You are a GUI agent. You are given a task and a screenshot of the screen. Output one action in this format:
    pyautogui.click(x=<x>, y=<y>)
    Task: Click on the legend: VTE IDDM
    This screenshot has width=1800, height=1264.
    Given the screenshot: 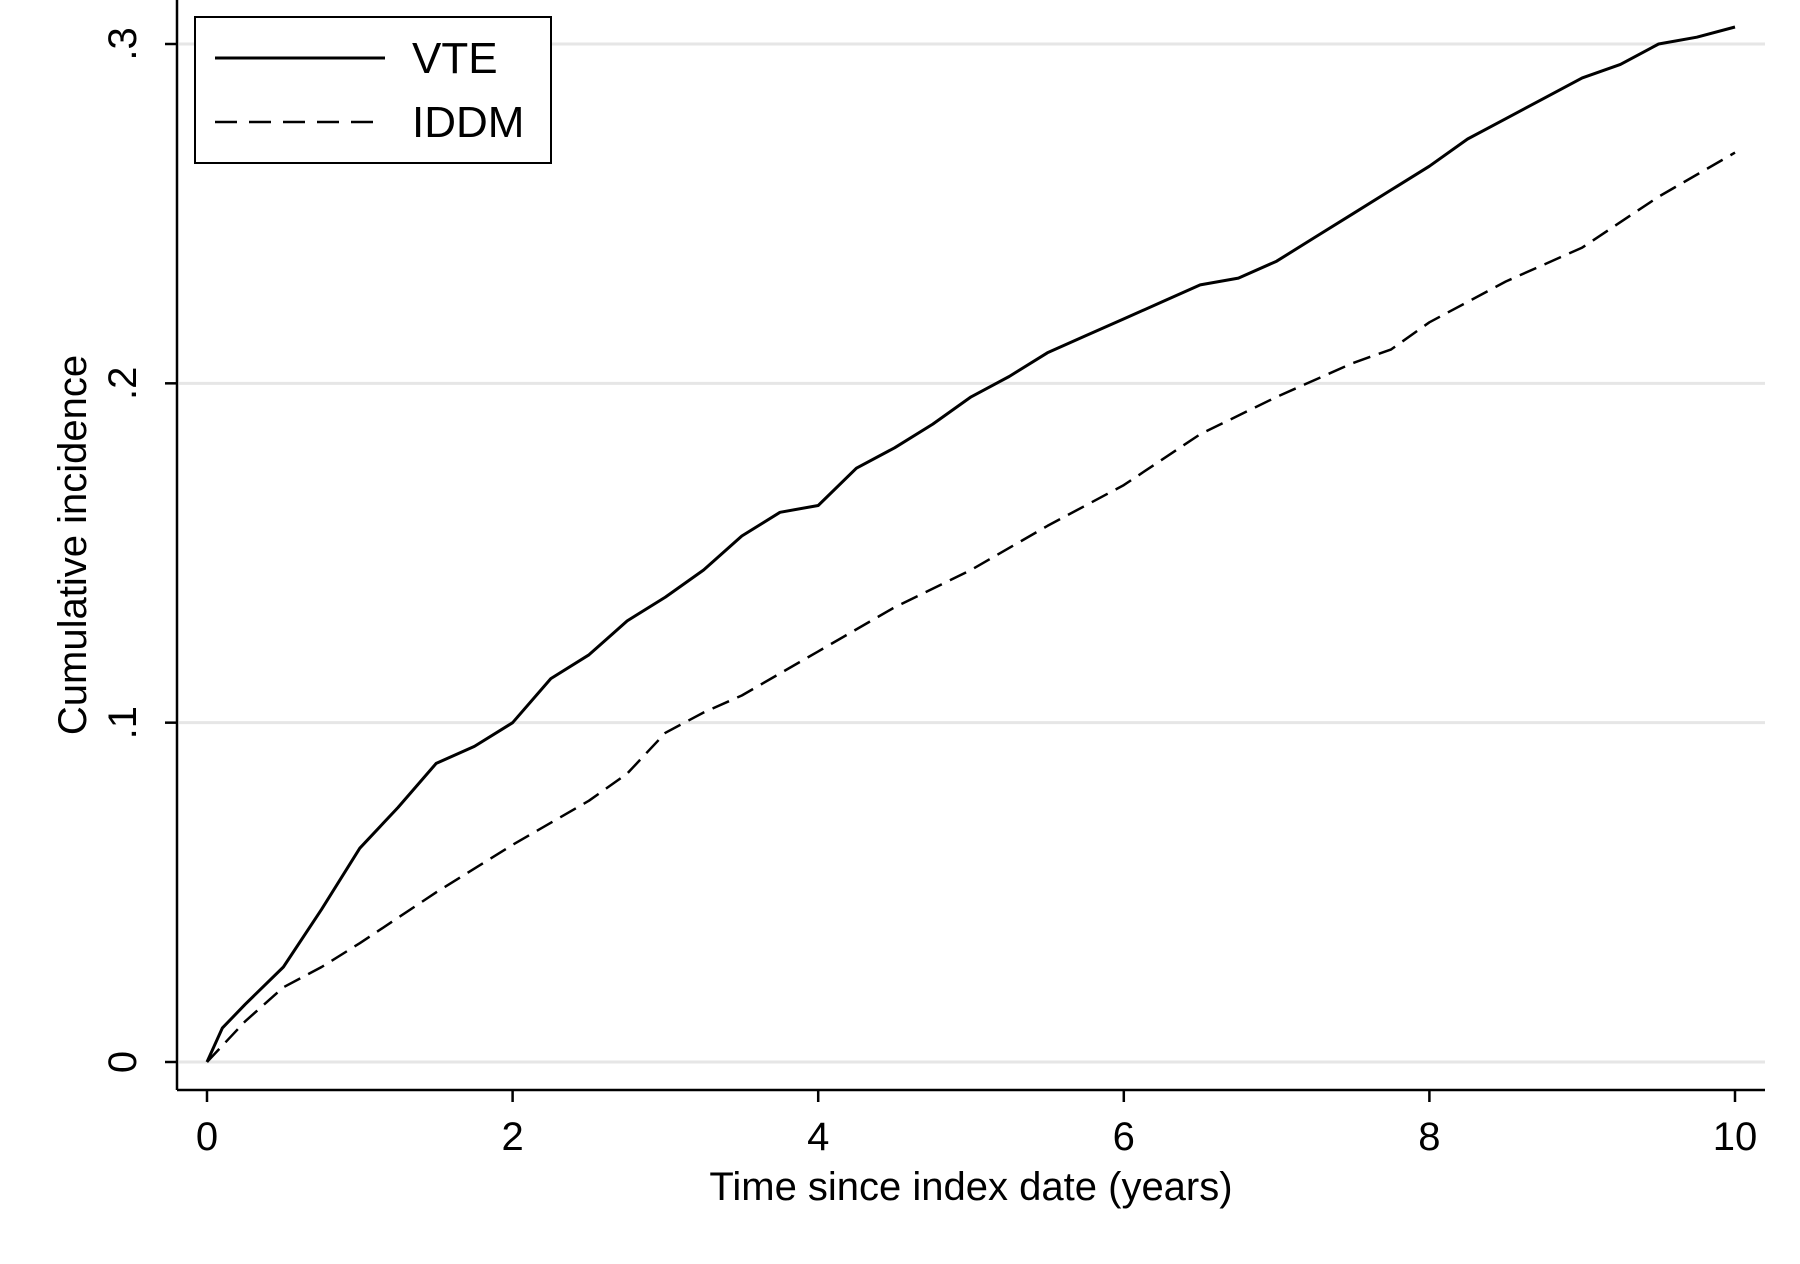 What is the action you would take?
    pyautogui.click(x=373, y=90)
    